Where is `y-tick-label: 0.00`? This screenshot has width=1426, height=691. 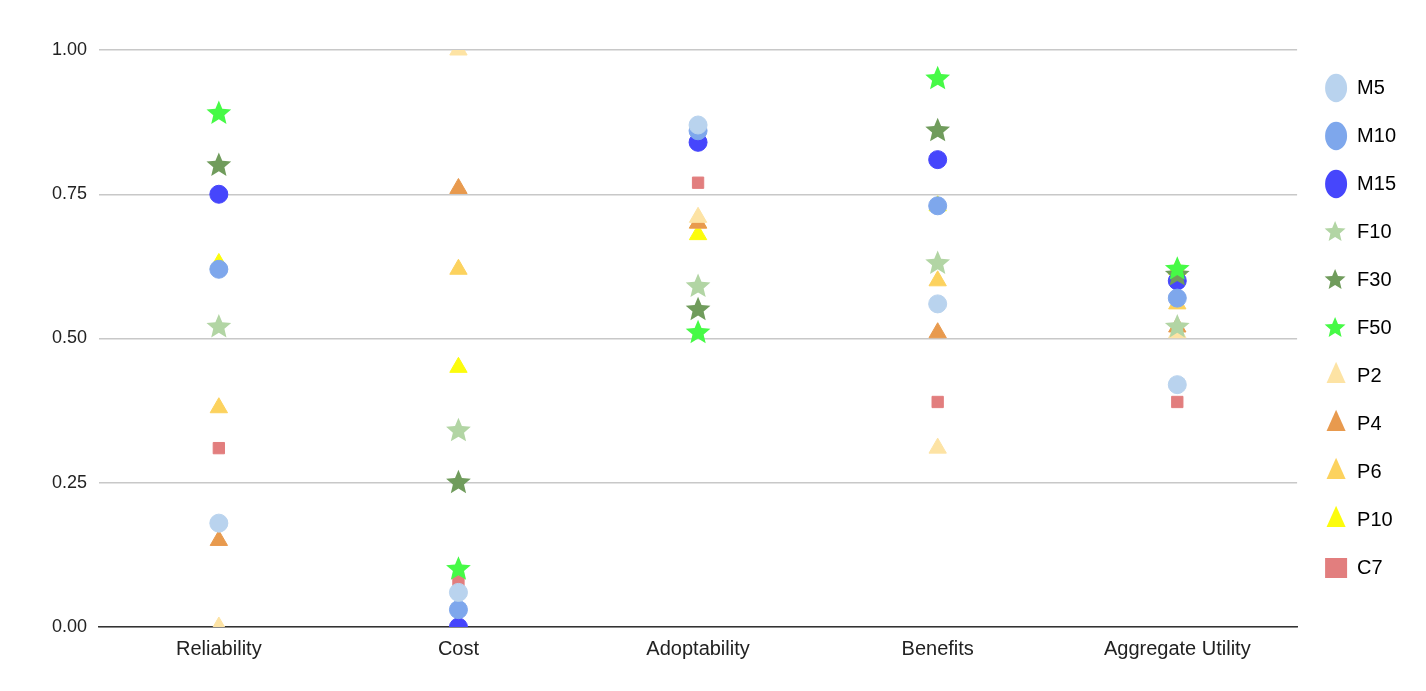
y-tick-label: 0.00 is located at coordinates (69, 625).